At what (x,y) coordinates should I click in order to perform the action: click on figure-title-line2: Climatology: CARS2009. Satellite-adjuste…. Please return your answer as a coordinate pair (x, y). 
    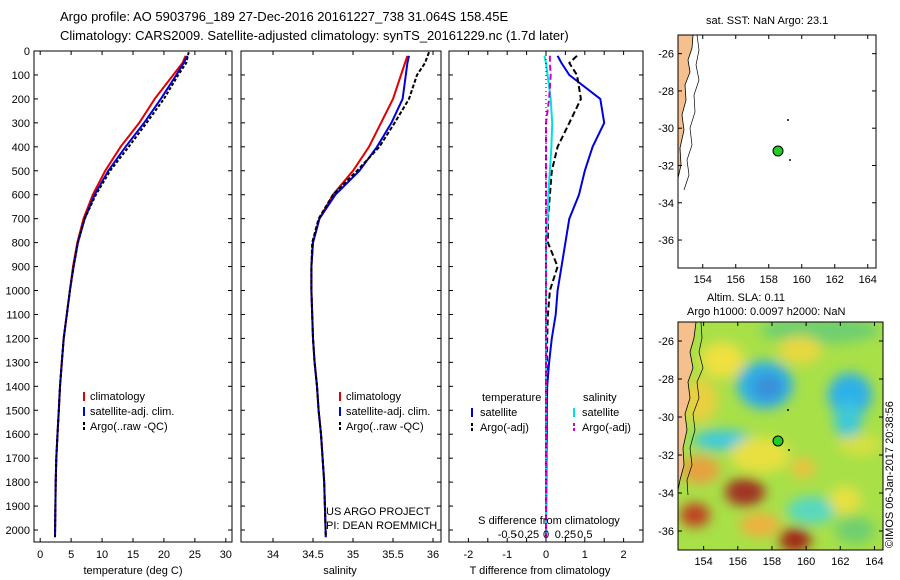
    Looking at the image, I should click on (314, 35).